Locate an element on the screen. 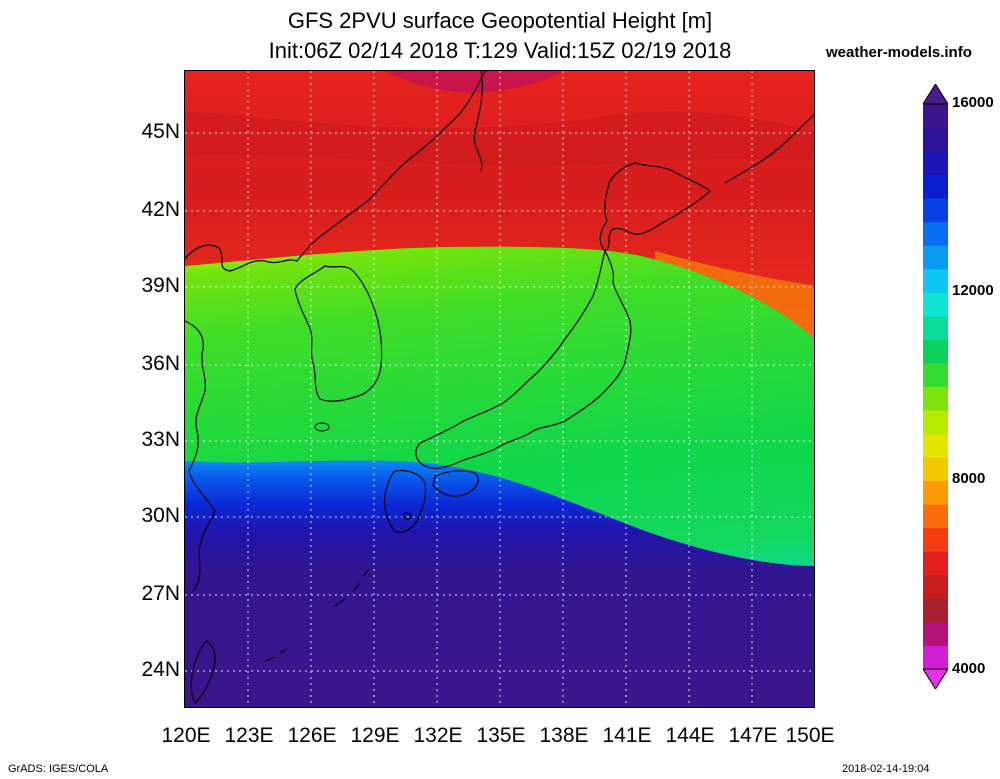 The image size is (1000, 779). lon-label: 138E is located at coordinates (564, 735).